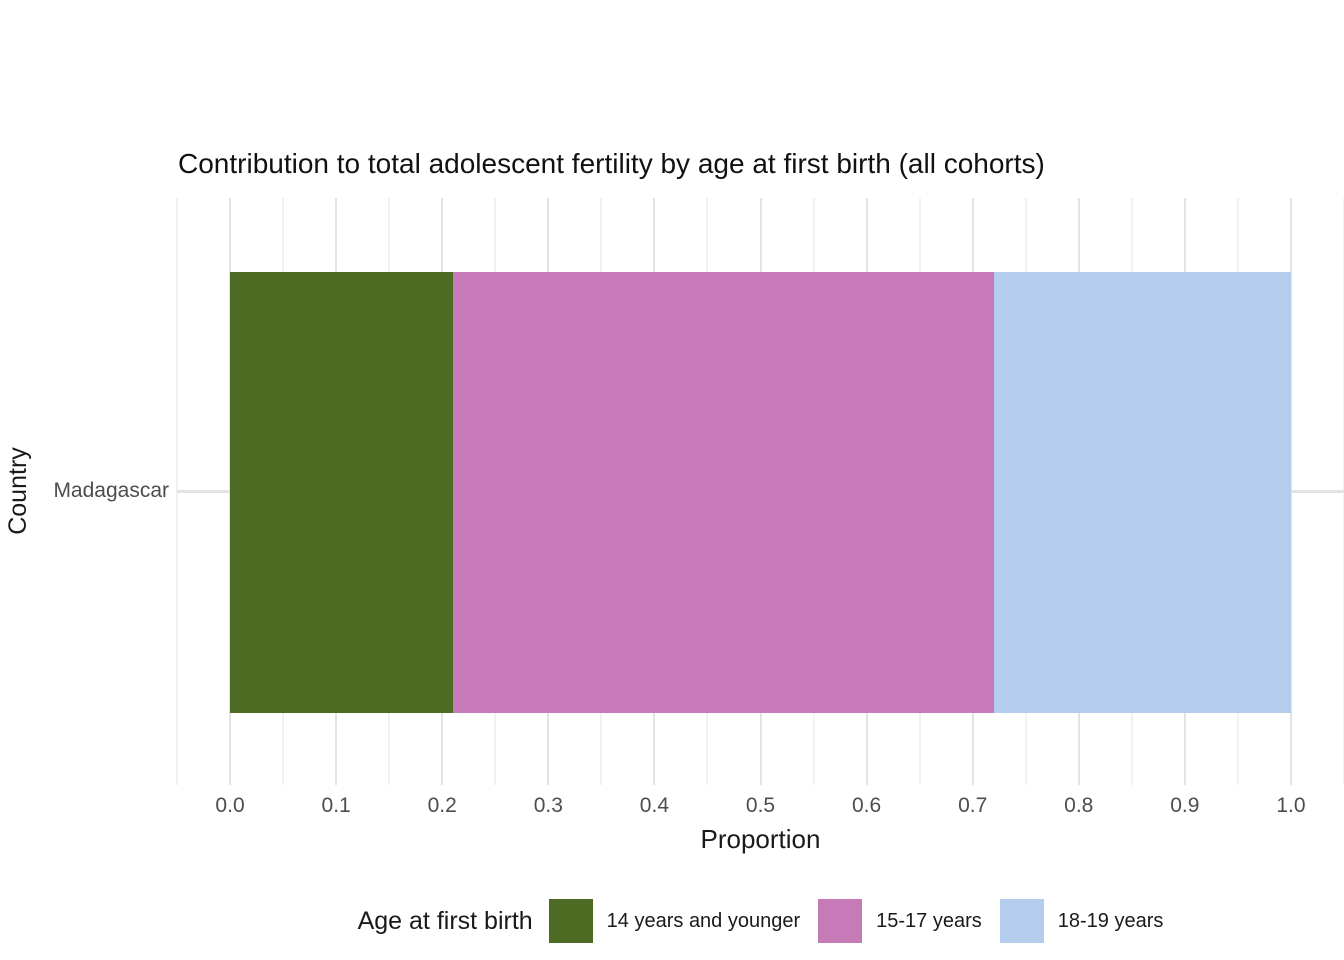 The width and height of the screenshot is (1344, 960). I want to click on x-tick-label: 0.5, so click(760, 805).